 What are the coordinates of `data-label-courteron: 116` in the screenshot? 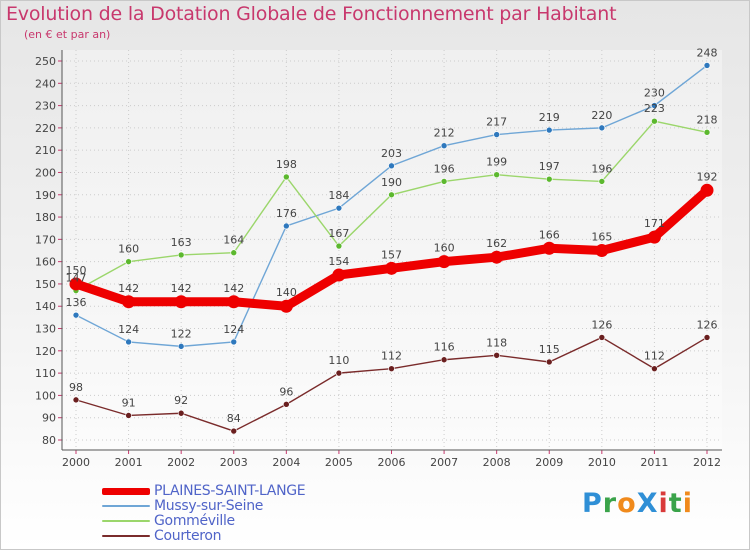 It's located at (444, 347).